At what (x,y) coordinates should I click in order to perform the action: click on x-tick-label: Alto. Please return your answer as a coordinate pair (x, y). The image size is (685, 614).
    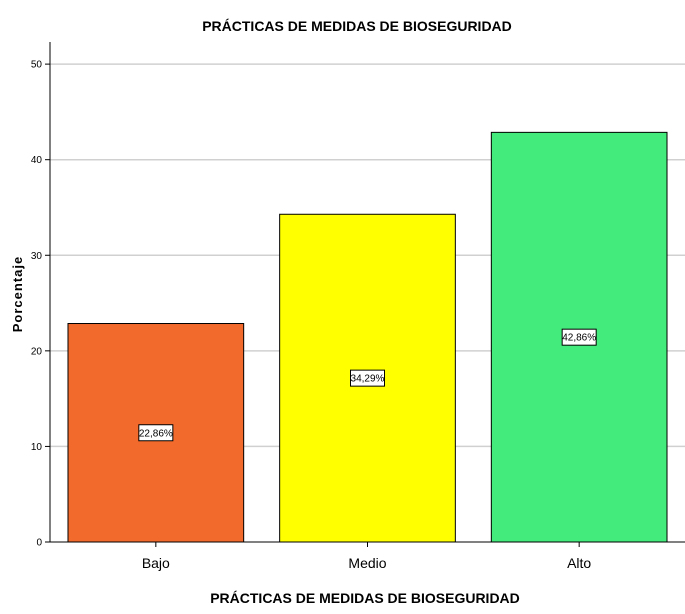
    Looking at the image, I should click on (579, 563).